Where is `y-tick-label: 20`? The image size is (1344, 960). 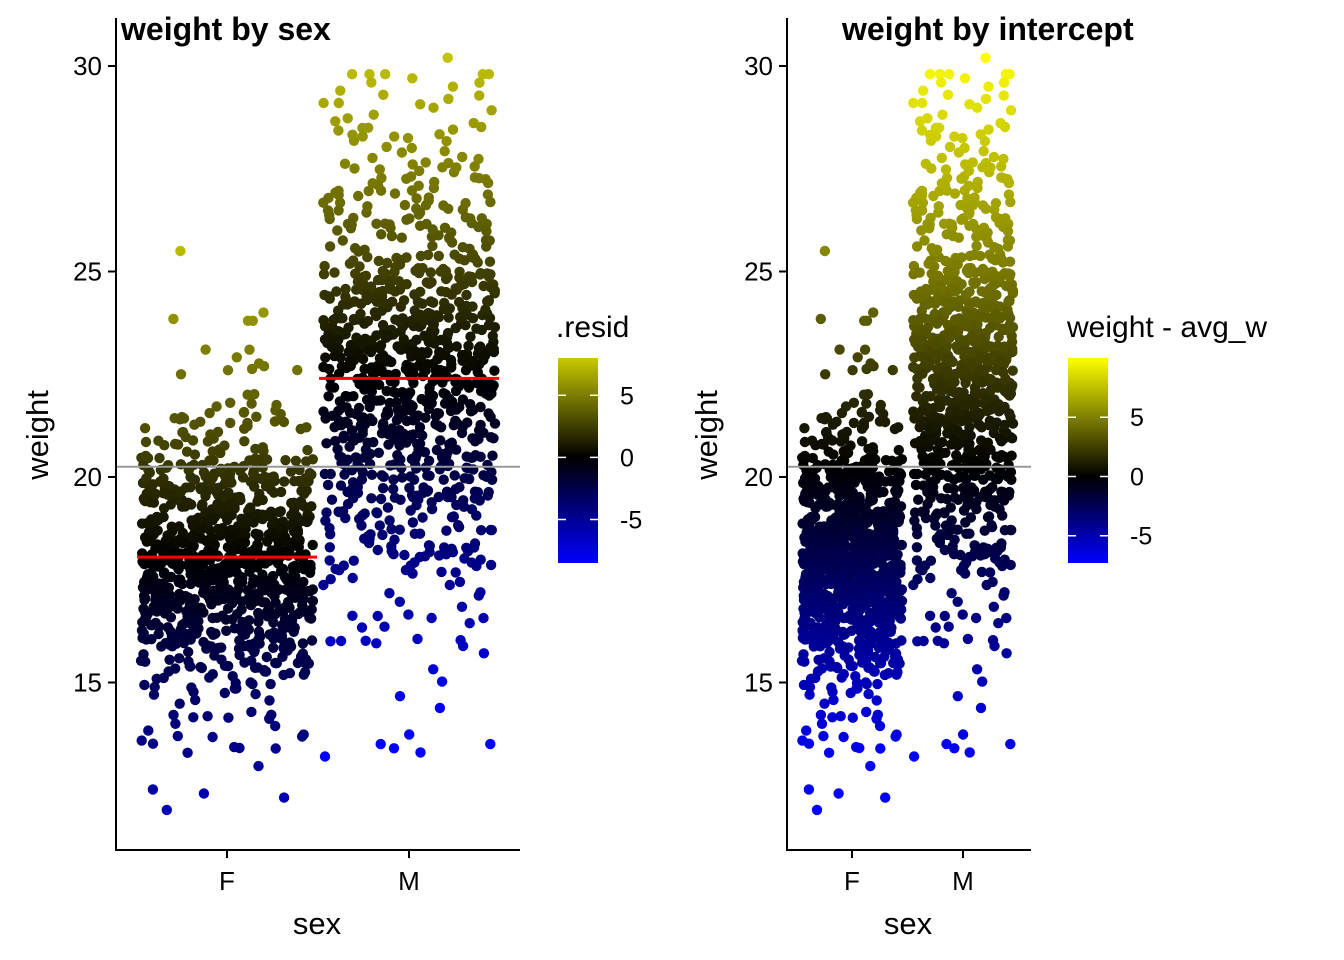
y-tick-label: 20 is located at coordinates (758, 477).